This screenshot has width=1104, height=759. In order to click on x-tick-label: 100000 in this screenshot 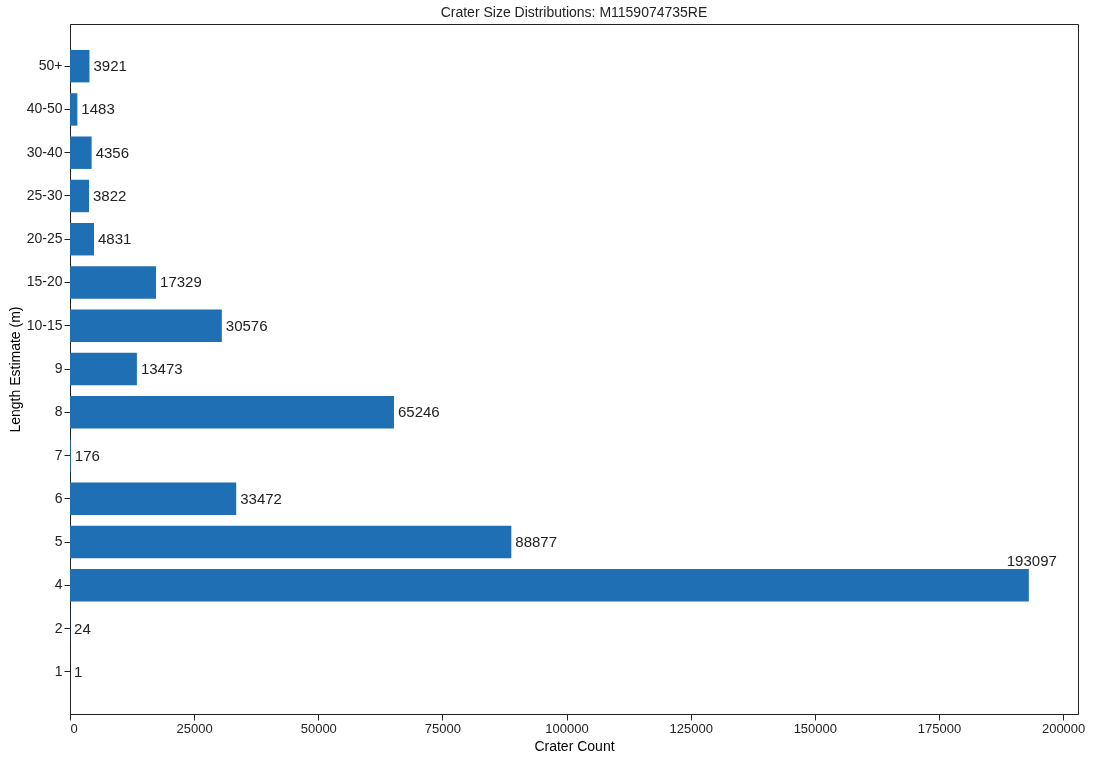, I will do `click(567, 728)`.